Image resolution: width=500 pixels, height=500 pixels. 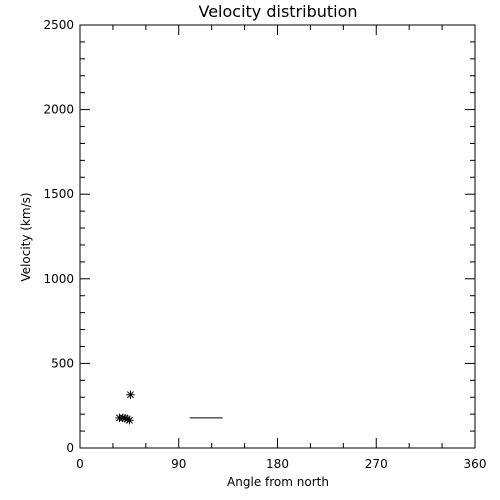 I want to click on y-tick-label: 2000, so click(x=58, y=110).